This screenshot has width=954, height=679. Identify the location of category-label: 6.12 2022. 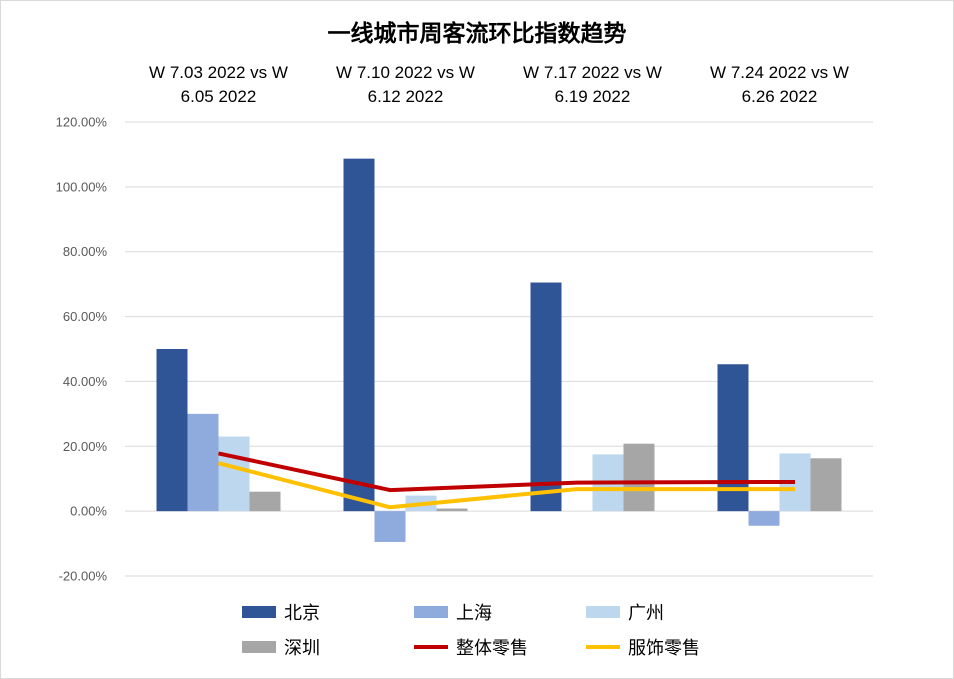
(406, 96).